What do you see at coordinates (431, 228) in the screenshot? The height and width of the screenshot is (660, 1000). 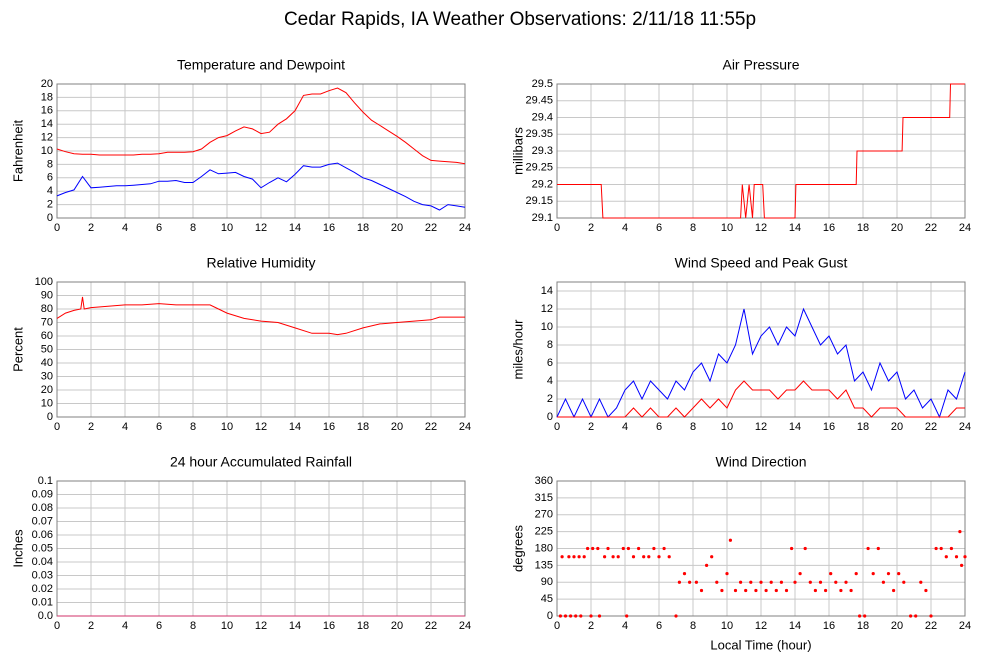 I see `x-tick-label: 22` at bounding box center [431, 228].